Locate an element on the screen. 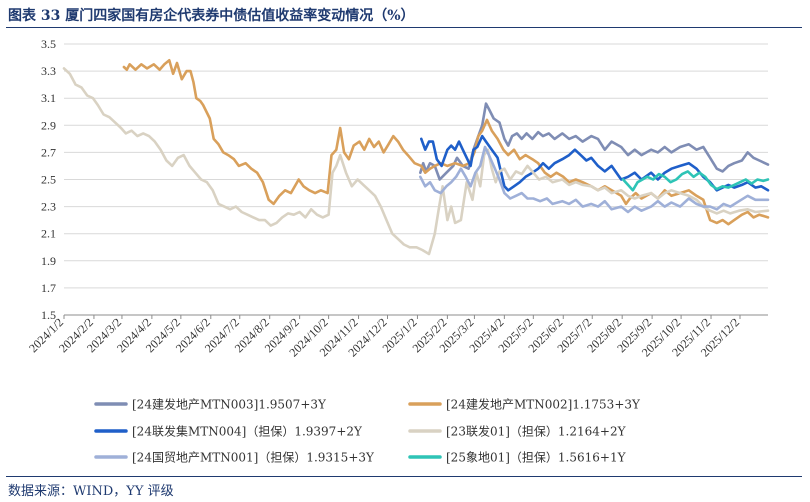 The width and height of the screenshot is (810, 502). y-tick-label: 2.9 is located at coordinates (48, 125).